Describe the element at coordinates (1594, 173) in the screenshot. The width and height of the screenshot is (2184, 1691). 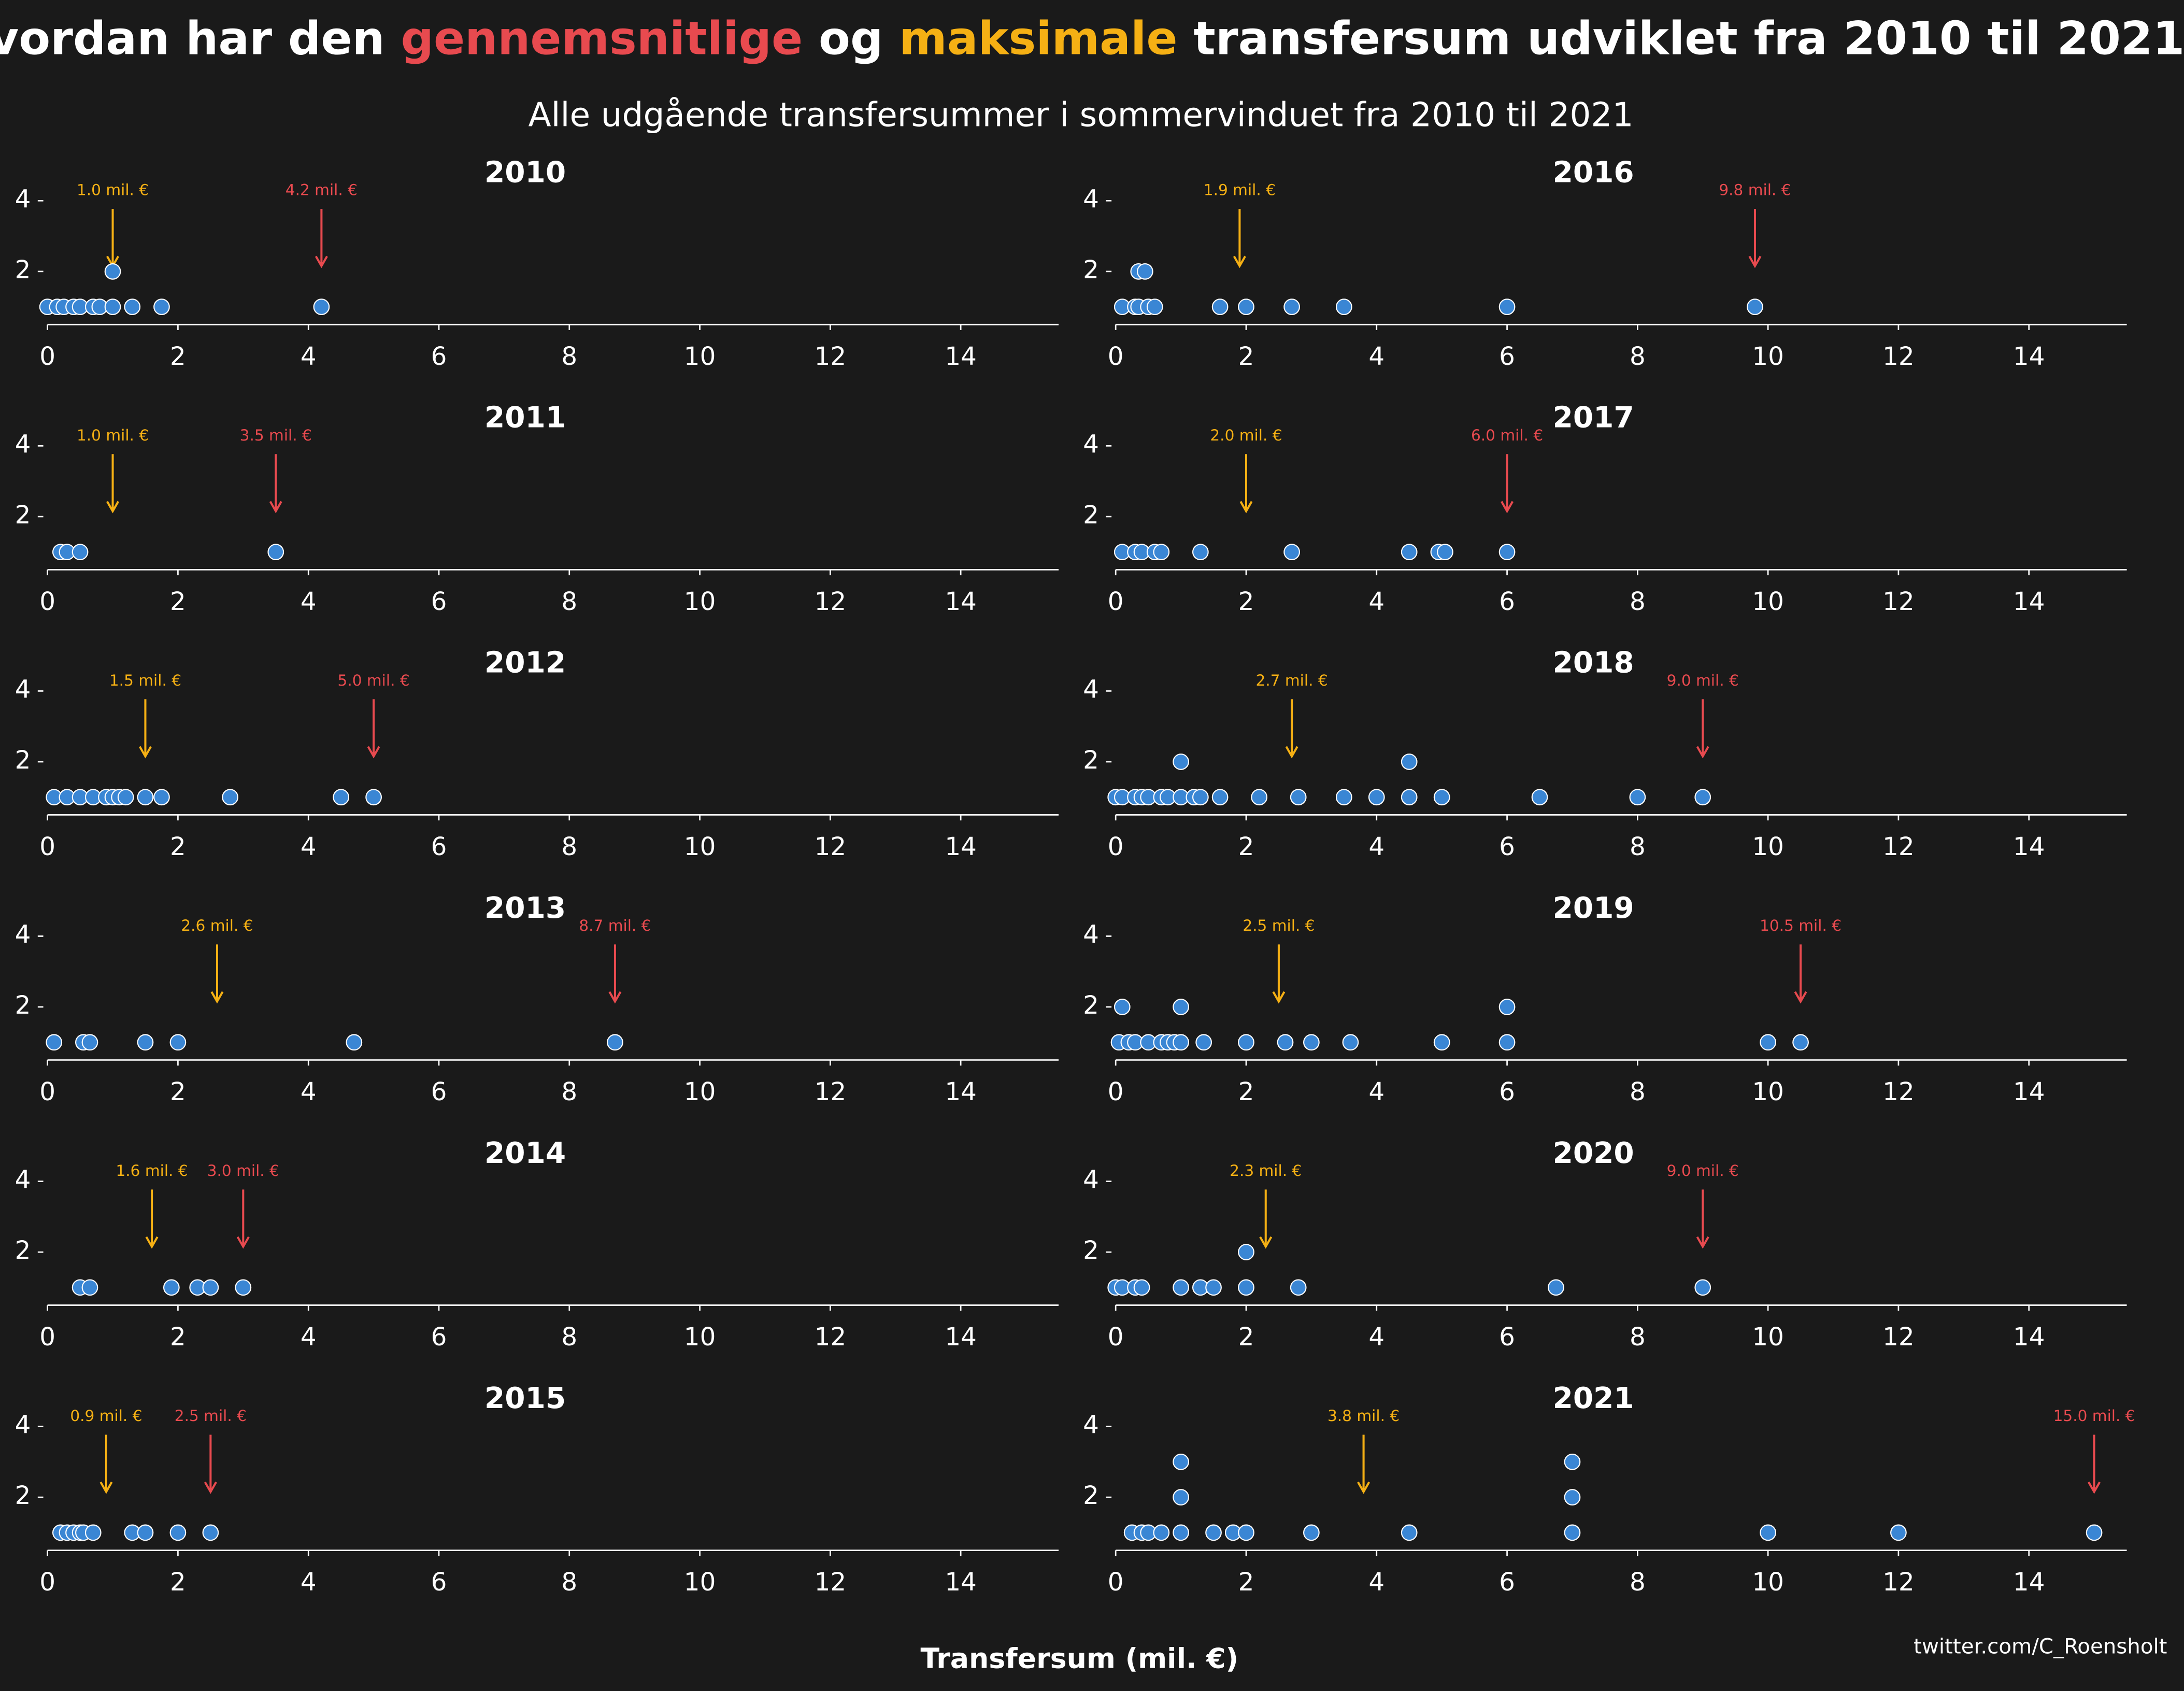
I see `panel-title: 2016` at that location.